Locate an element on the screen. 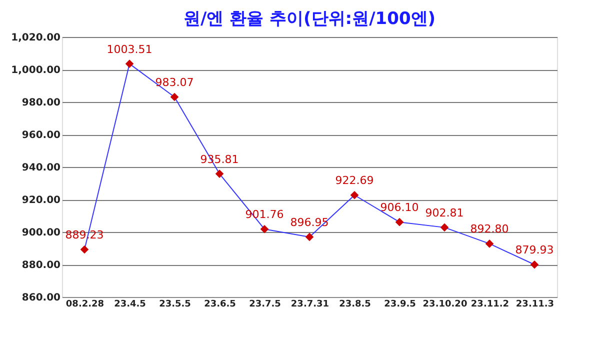 The width and height of the screenshot is (600, 340). y-tick-label: 1,000.00 is located at coordinates (36, 70).